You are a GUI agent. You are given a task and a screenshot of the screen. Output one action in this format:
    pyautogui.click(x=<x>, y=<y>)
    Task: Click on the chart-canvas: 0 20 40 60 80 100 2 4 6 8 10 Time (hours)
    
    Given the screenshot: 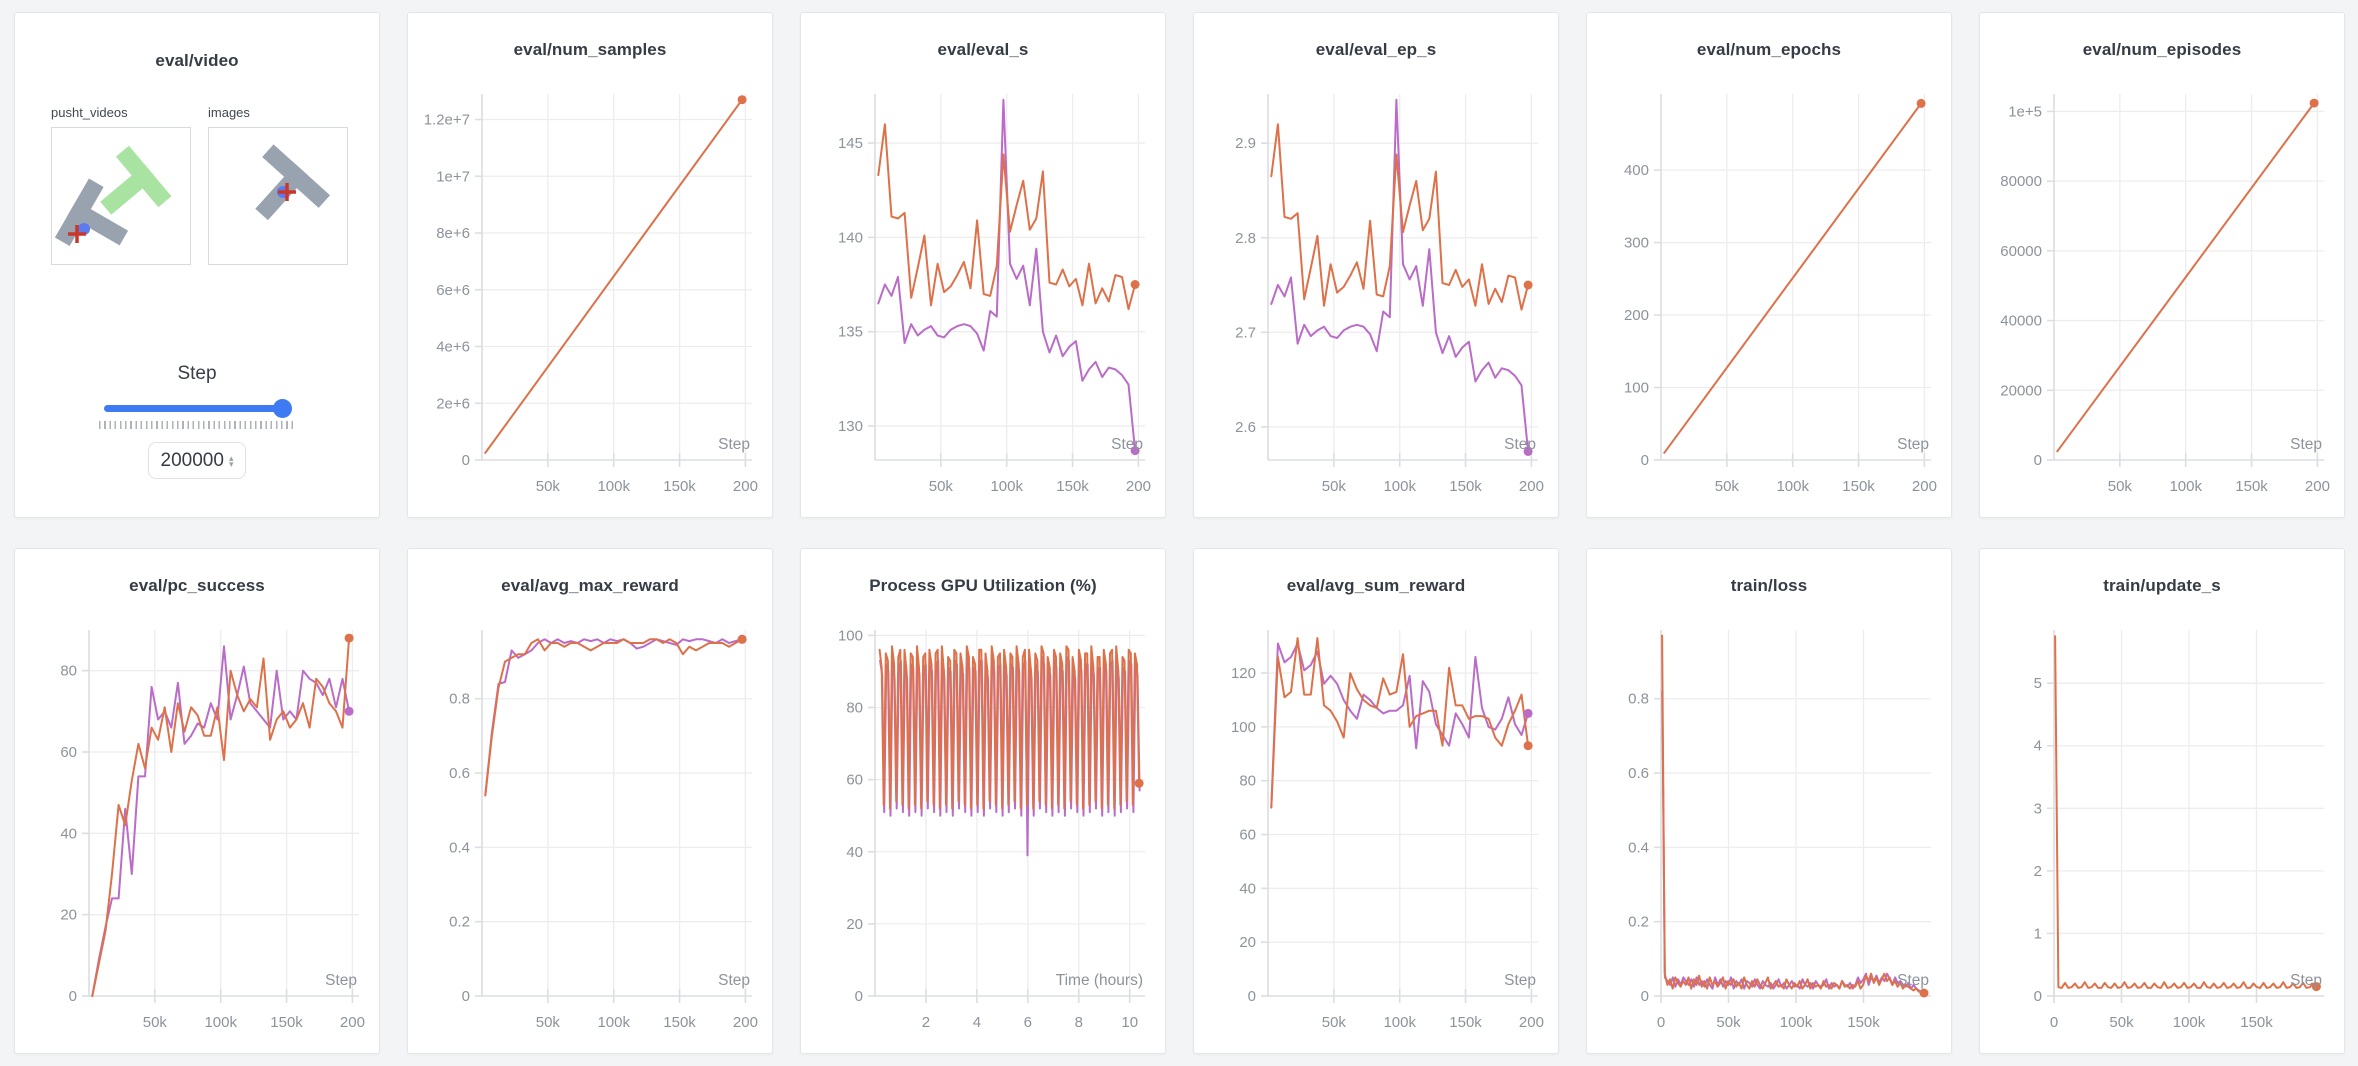 What is the action you would take?
    pyautogui.click(x=983, y=834)
    